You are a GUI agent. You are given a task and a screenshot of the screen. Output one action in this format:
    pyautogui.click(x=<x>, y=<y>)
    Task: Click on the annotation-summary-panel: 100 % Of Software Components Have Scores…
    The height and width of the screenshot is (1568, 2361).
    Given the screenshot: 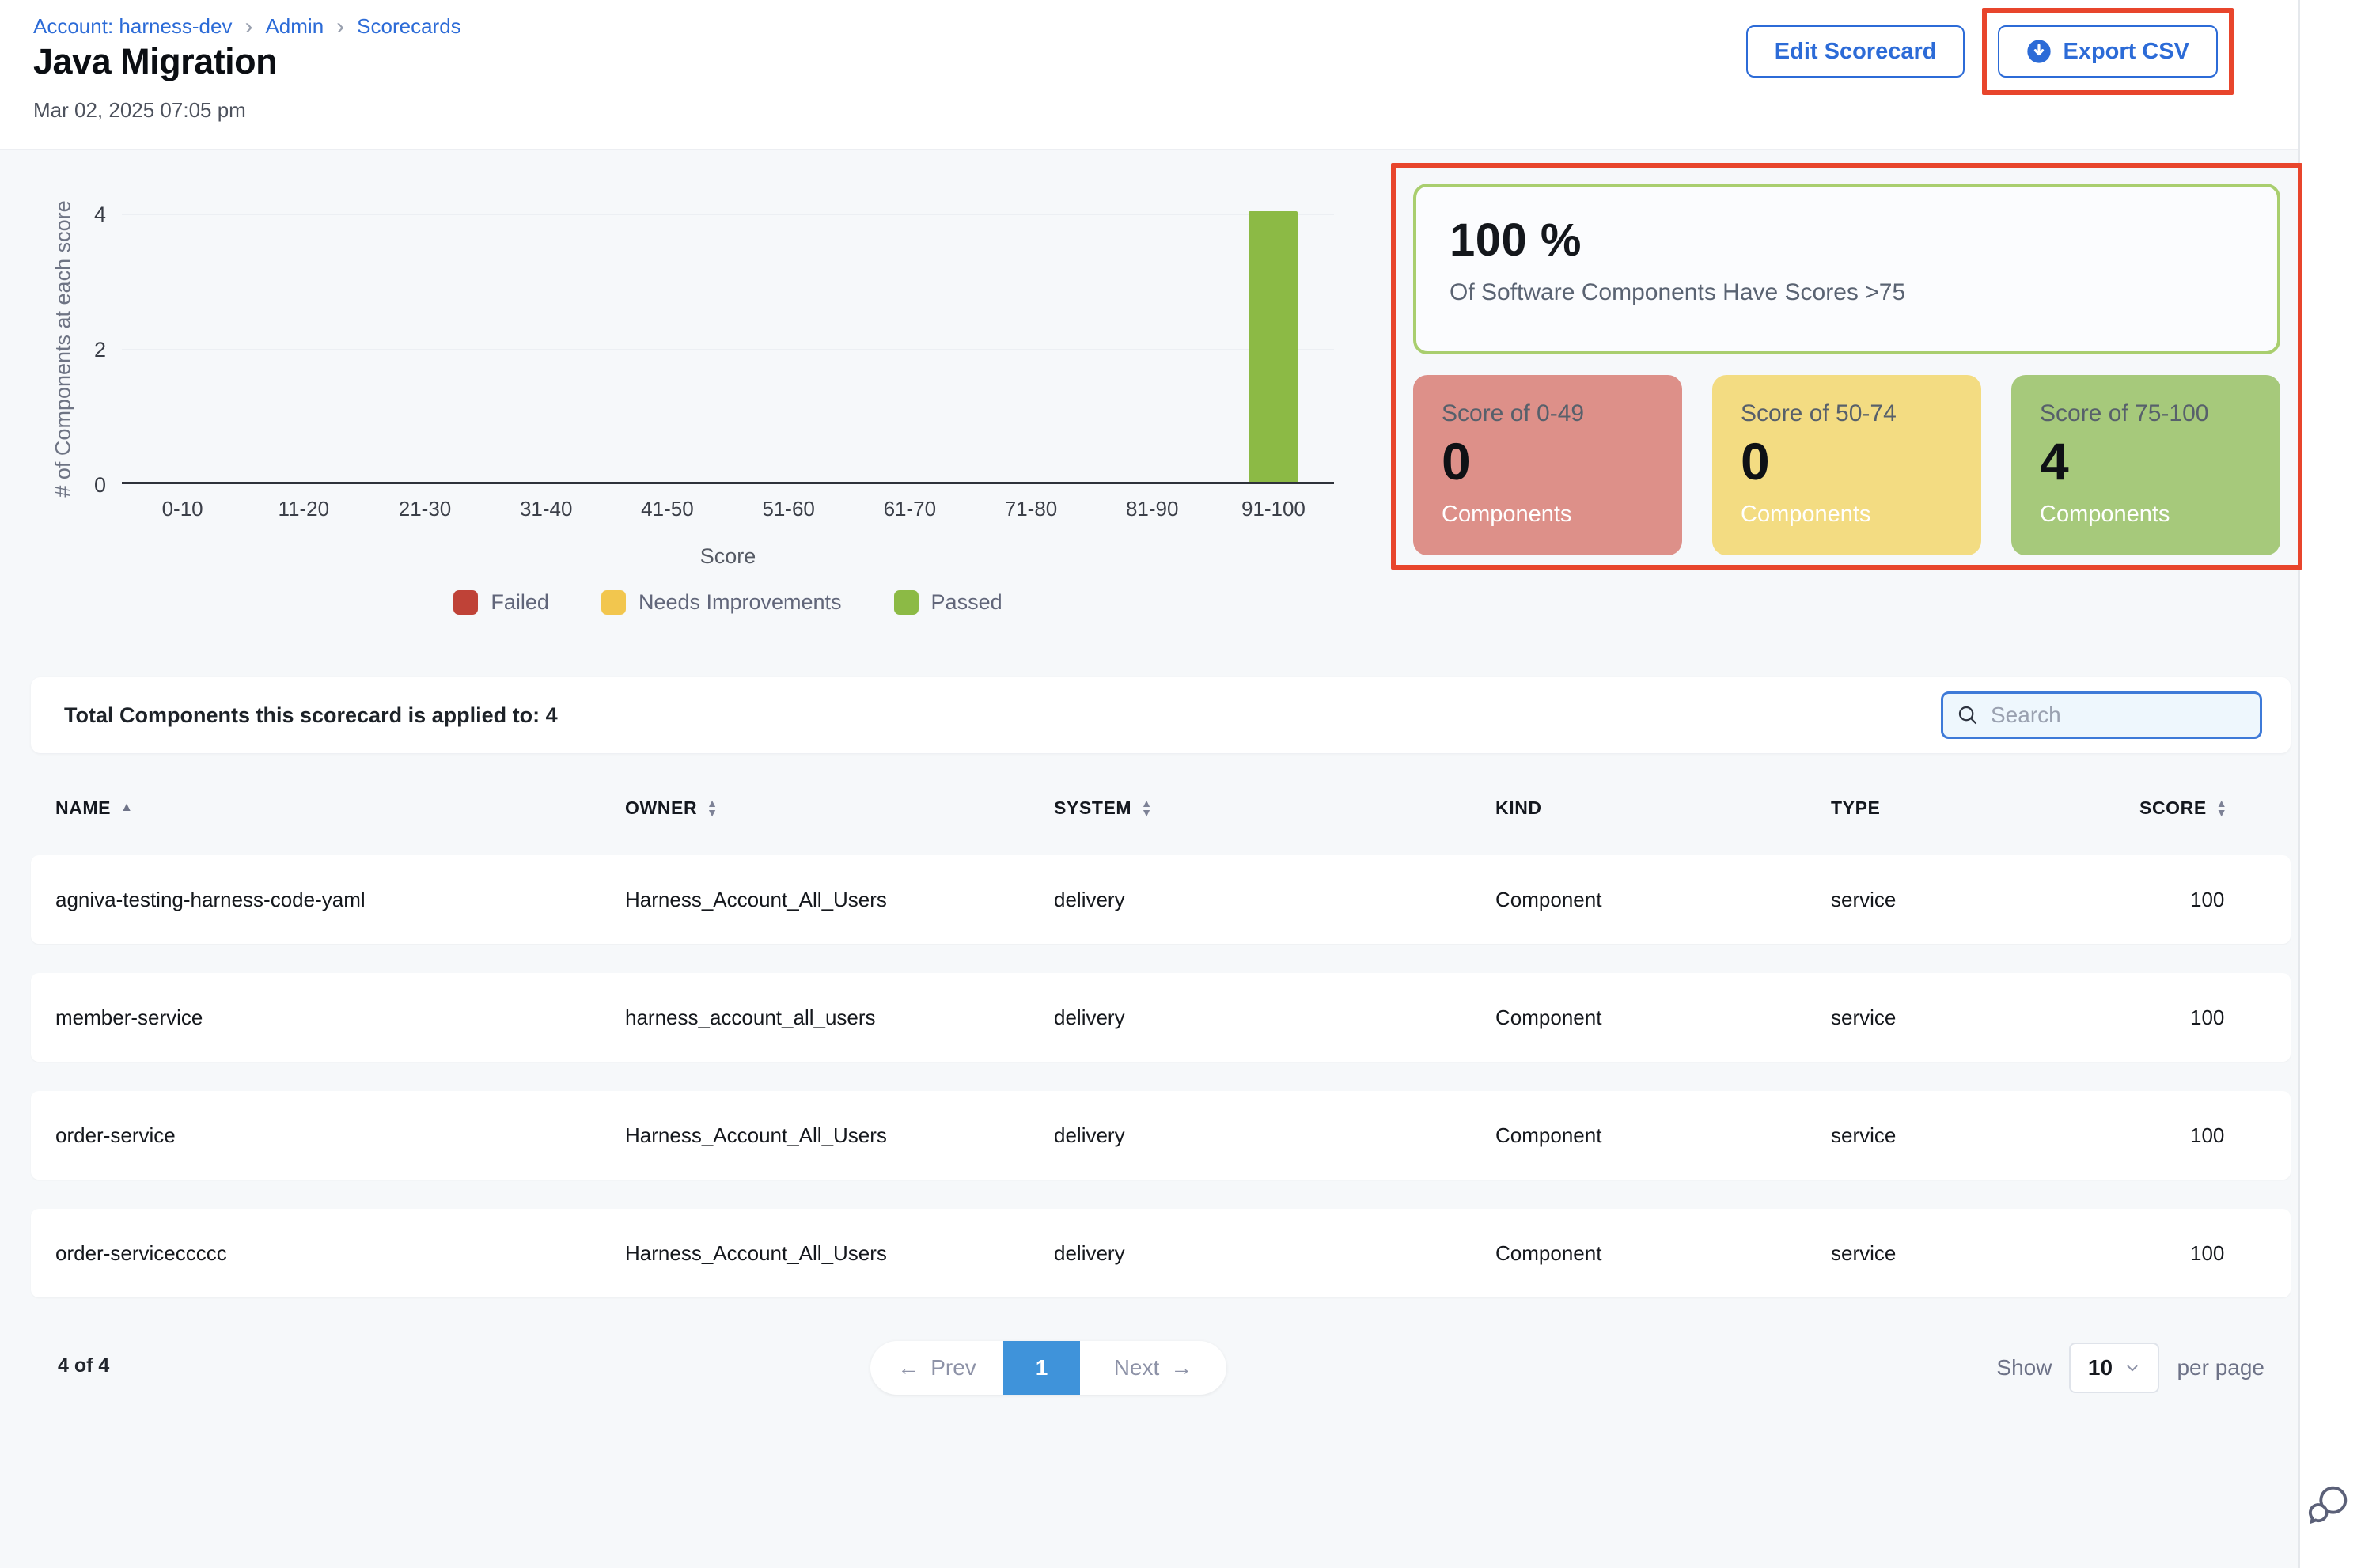 What is the action you would take?
    pyautogui.click(x=1846, y=366)
    